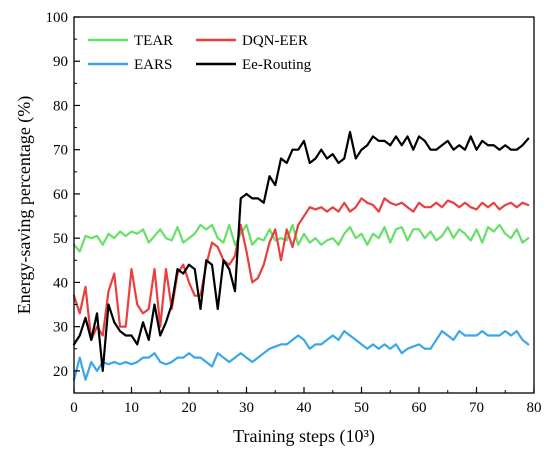 Image resolution: width=550 pixels, height=456 pixels. What do you see at coordinates (304, 436) in the screenshot?
I see `x-axis-title: Training steps (10³)` at bounding box center [304, 436].